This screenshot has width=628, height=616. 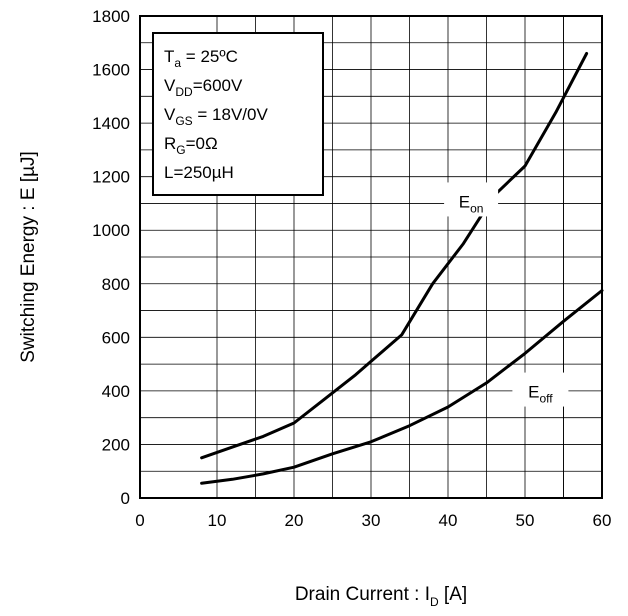 What do you see at coordinates (111, 70) in the screenshot?
I see `y-tick-label: 1600` at bounding box center [111, 70].